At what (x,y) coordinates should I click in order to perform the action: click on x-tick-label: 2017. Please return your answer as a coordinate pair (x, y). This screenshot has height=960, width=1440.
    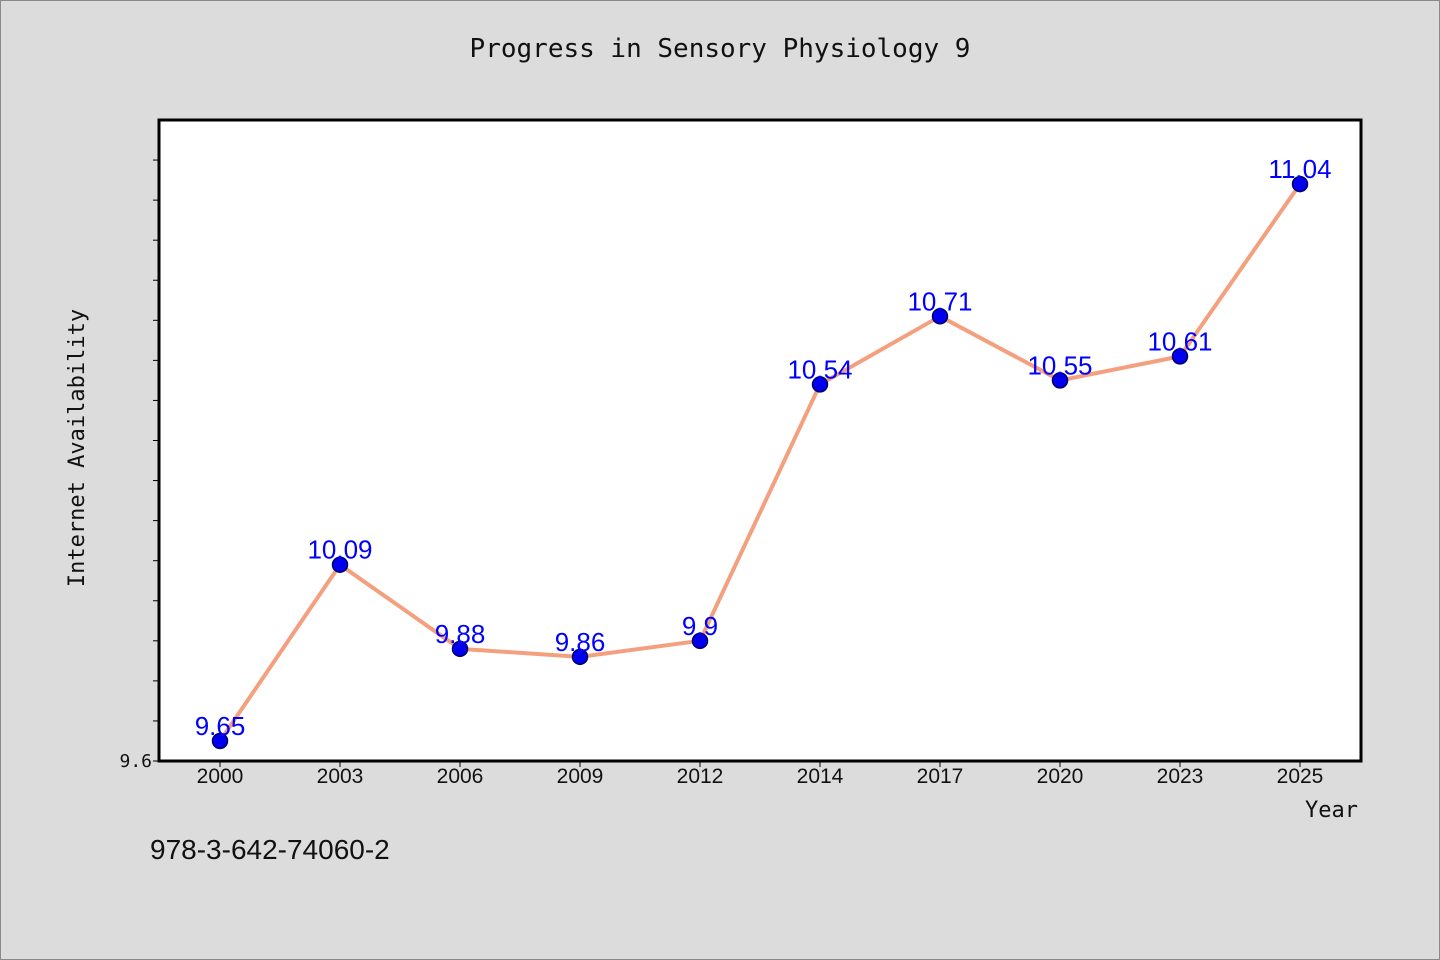
    Looking at the image, I should click on (940, 776).